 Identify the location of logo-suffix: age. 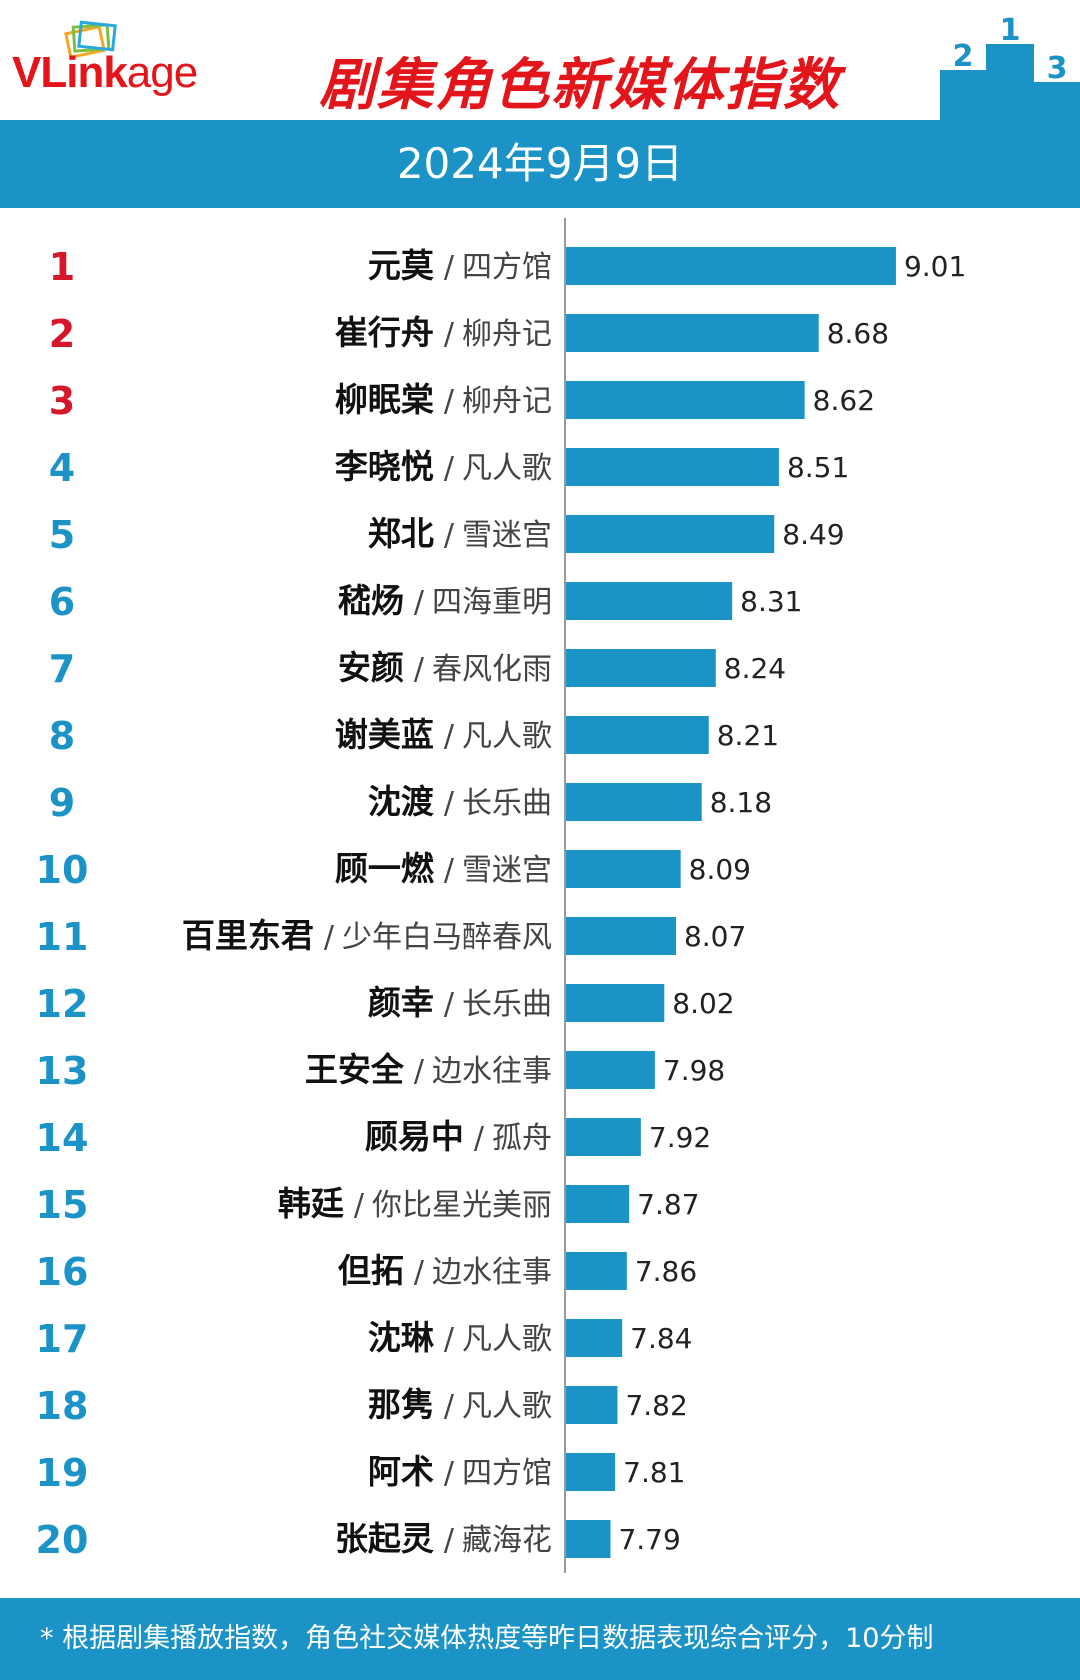
(162, 72).